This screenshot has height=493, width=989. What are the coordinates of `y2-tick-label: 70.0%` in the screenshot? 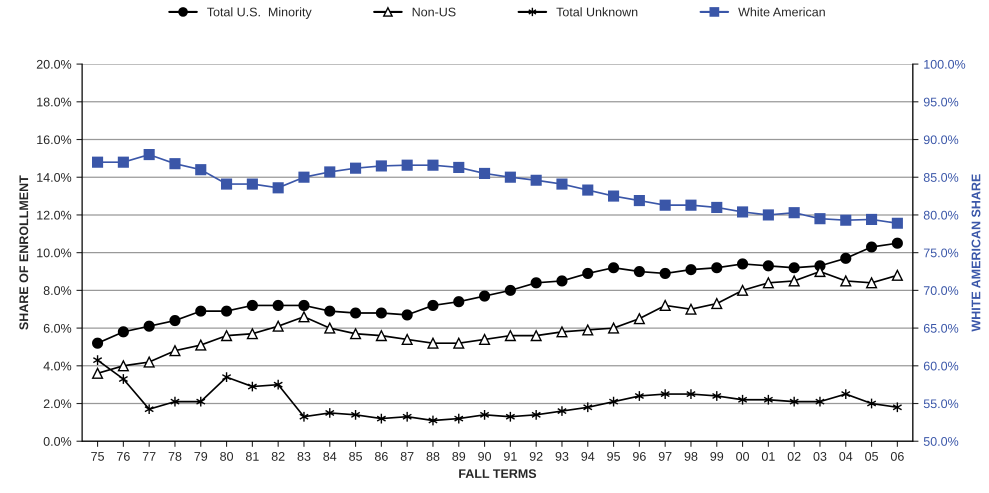 It's located at (941, 291).